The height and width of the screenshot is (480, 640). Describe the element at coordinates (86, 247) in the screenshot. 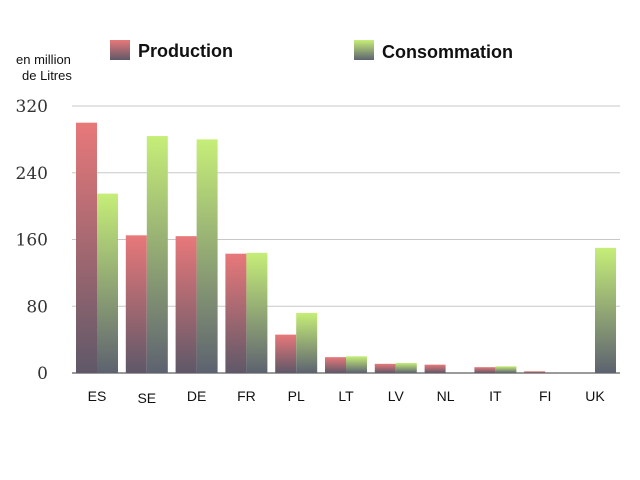

I see `bar-production-es` at that location.